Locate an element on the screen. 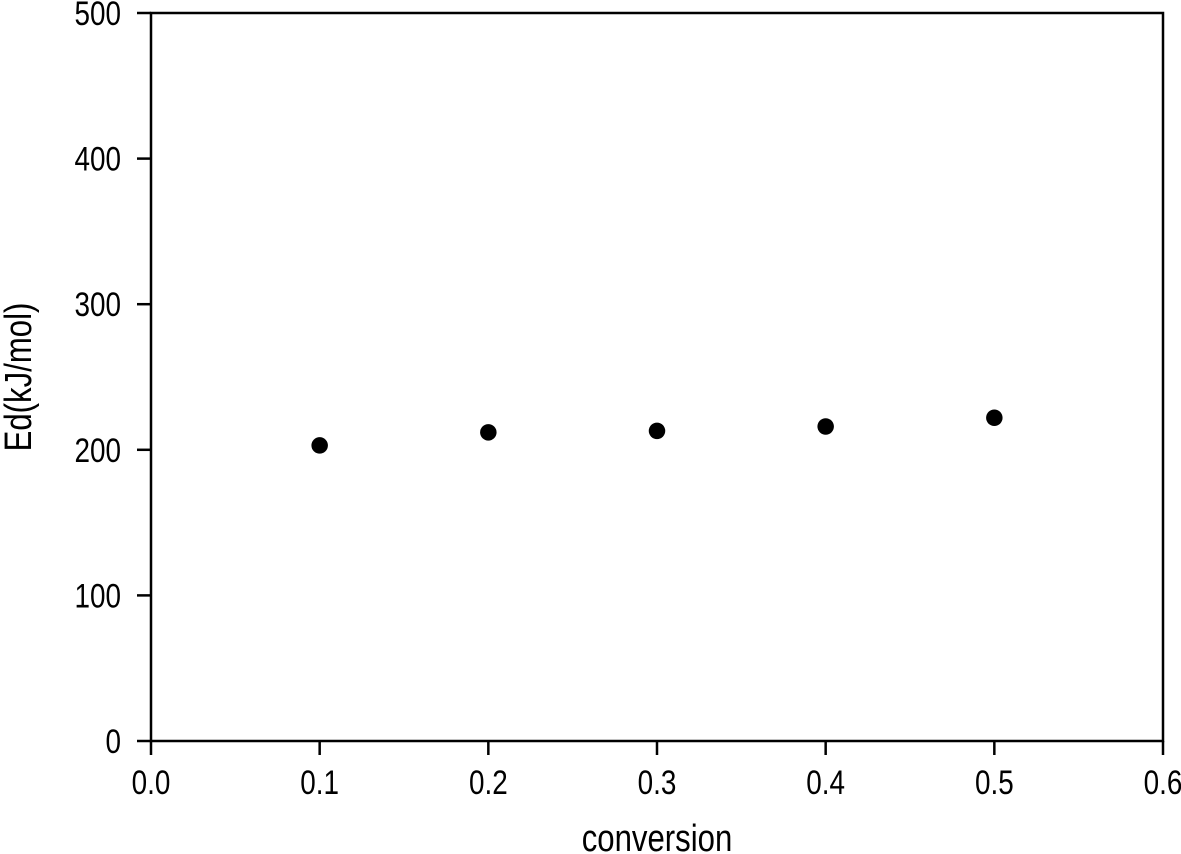 Image resolution: width=1181 pixels, height=854 pixels. data-points is located at coordinates (657, 431).